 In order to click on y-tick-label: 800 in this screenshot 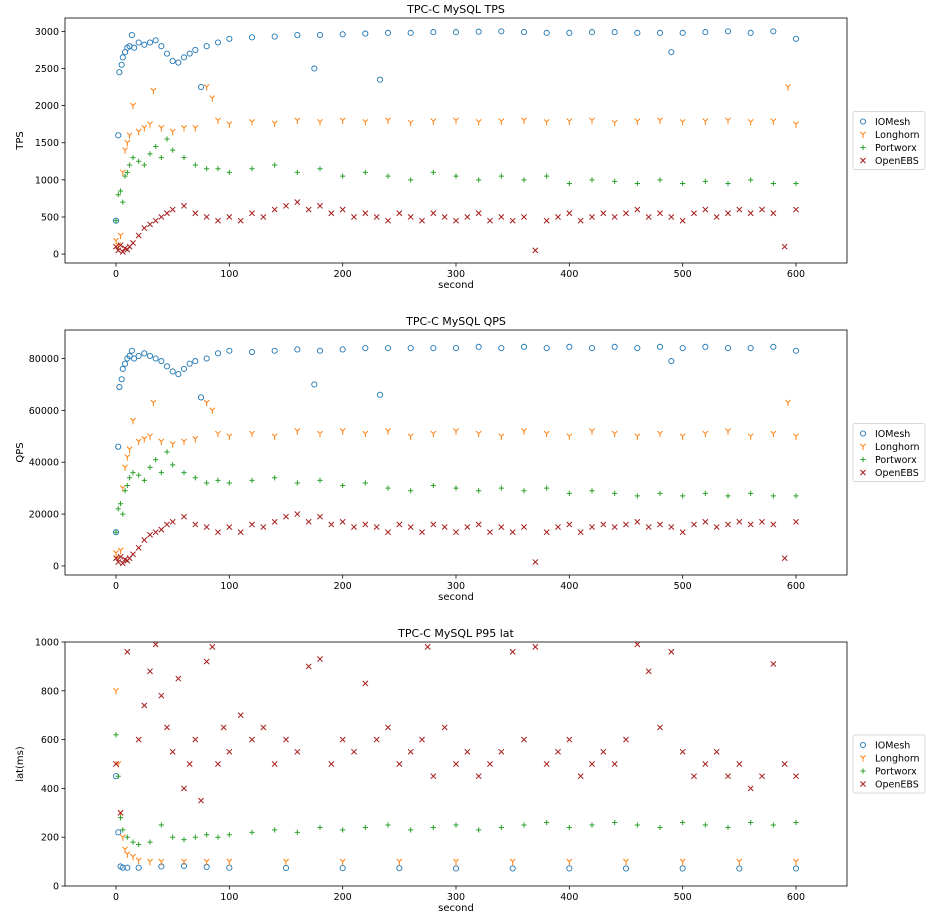, I will do `click(50, 691)`.